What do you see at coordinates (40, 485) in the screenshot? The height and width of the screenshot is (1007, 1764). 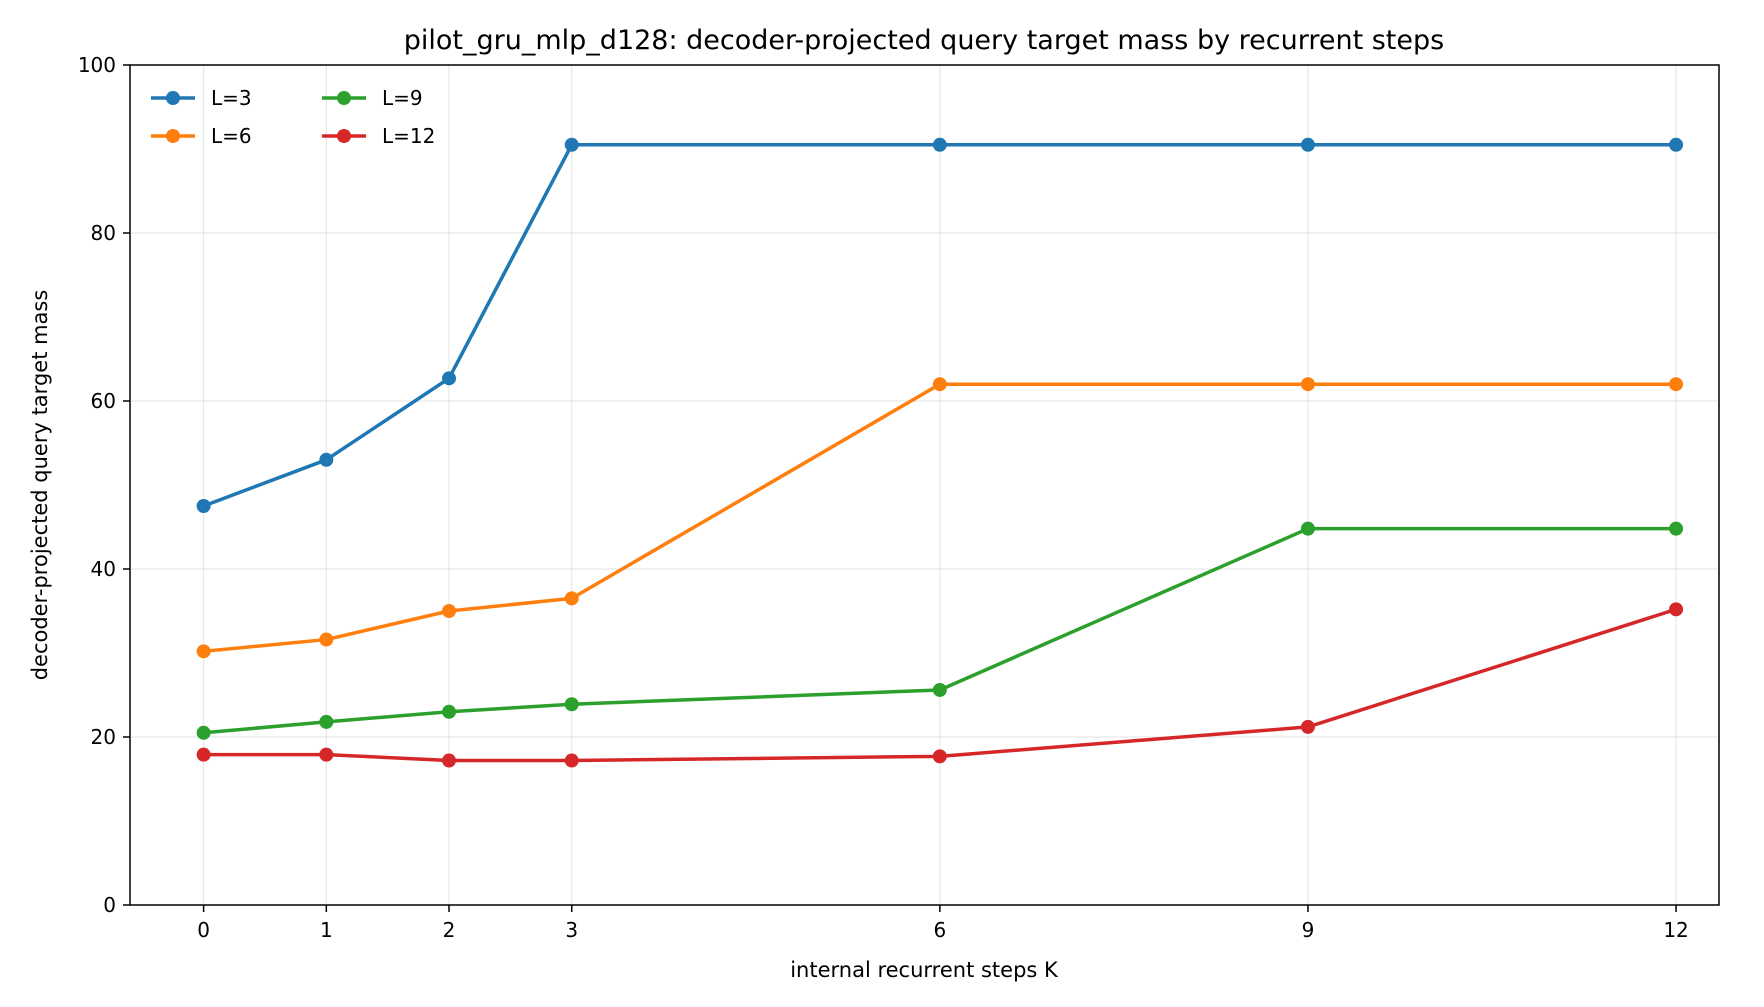 I see `y-axis-label: decoder-projected query target mass` at bounding box center [40, 485].